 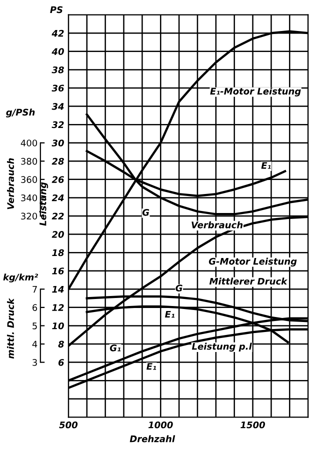 What do you see at coordinates (10, 184) in the screenshot?
I see `y2-axis-title: Verbrauch` at bounding box center [10, 184].